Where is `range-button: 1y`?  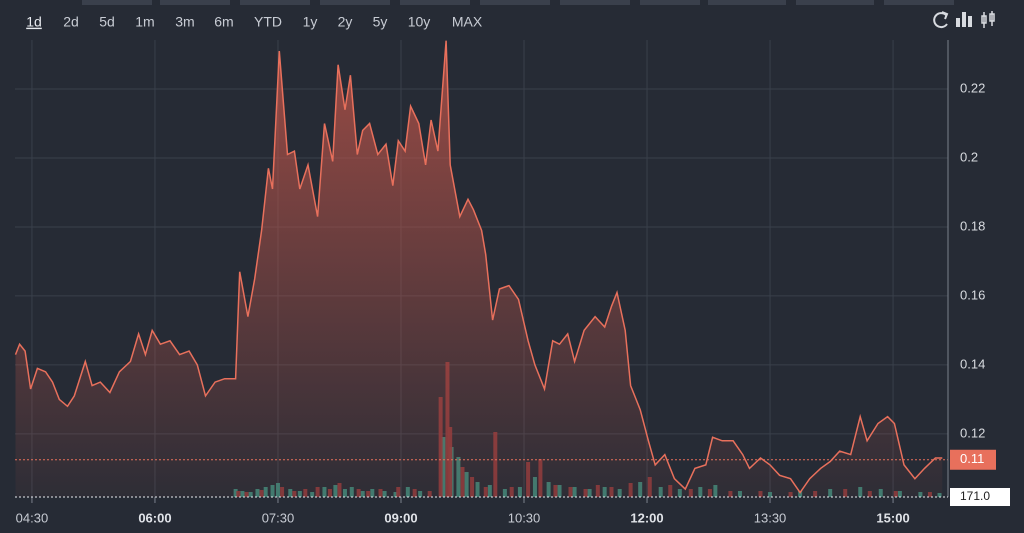
range-button: 1y is located at coordinates (310, 22).